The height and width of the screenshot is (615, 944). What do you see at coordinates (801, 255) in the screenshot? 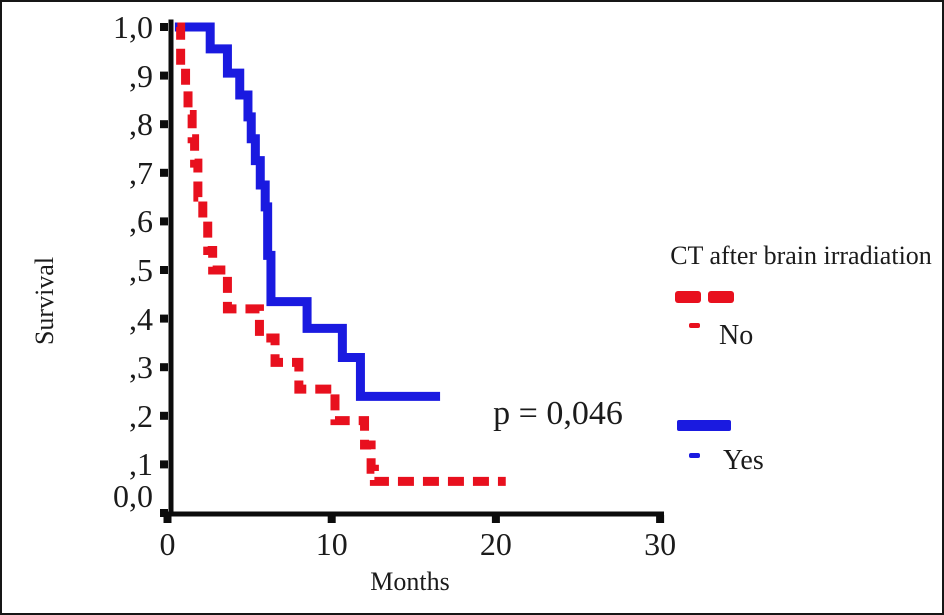
I see `legend-title: CT after brain irradiation` at bounding box center [801, 255].